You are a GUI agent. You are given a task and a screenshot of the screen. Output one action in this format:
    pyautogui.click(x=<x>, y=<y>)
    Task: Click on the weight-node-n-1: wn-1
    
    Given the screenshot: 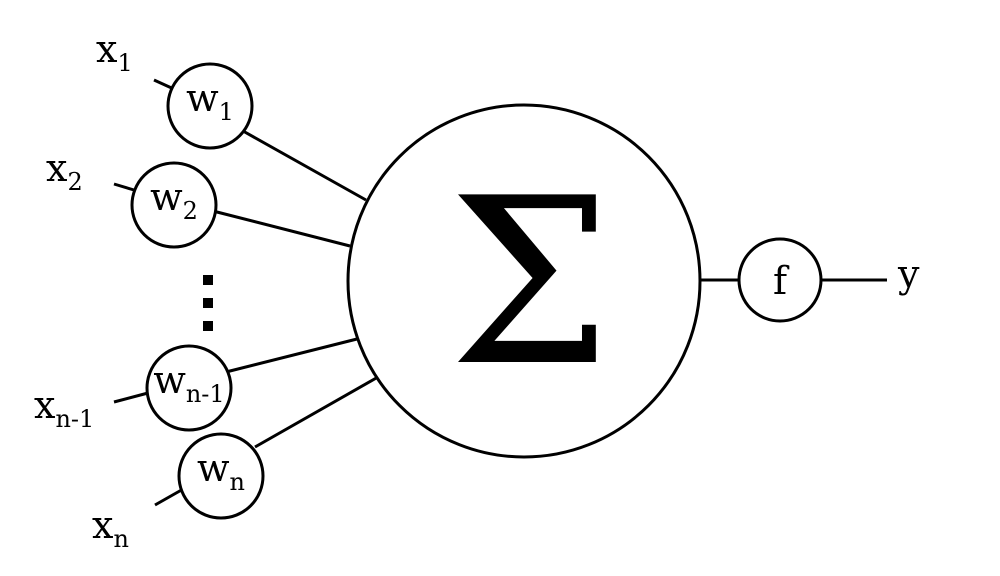 What is the action you would take?
    pyautogui.click(x=189, y=388)
    